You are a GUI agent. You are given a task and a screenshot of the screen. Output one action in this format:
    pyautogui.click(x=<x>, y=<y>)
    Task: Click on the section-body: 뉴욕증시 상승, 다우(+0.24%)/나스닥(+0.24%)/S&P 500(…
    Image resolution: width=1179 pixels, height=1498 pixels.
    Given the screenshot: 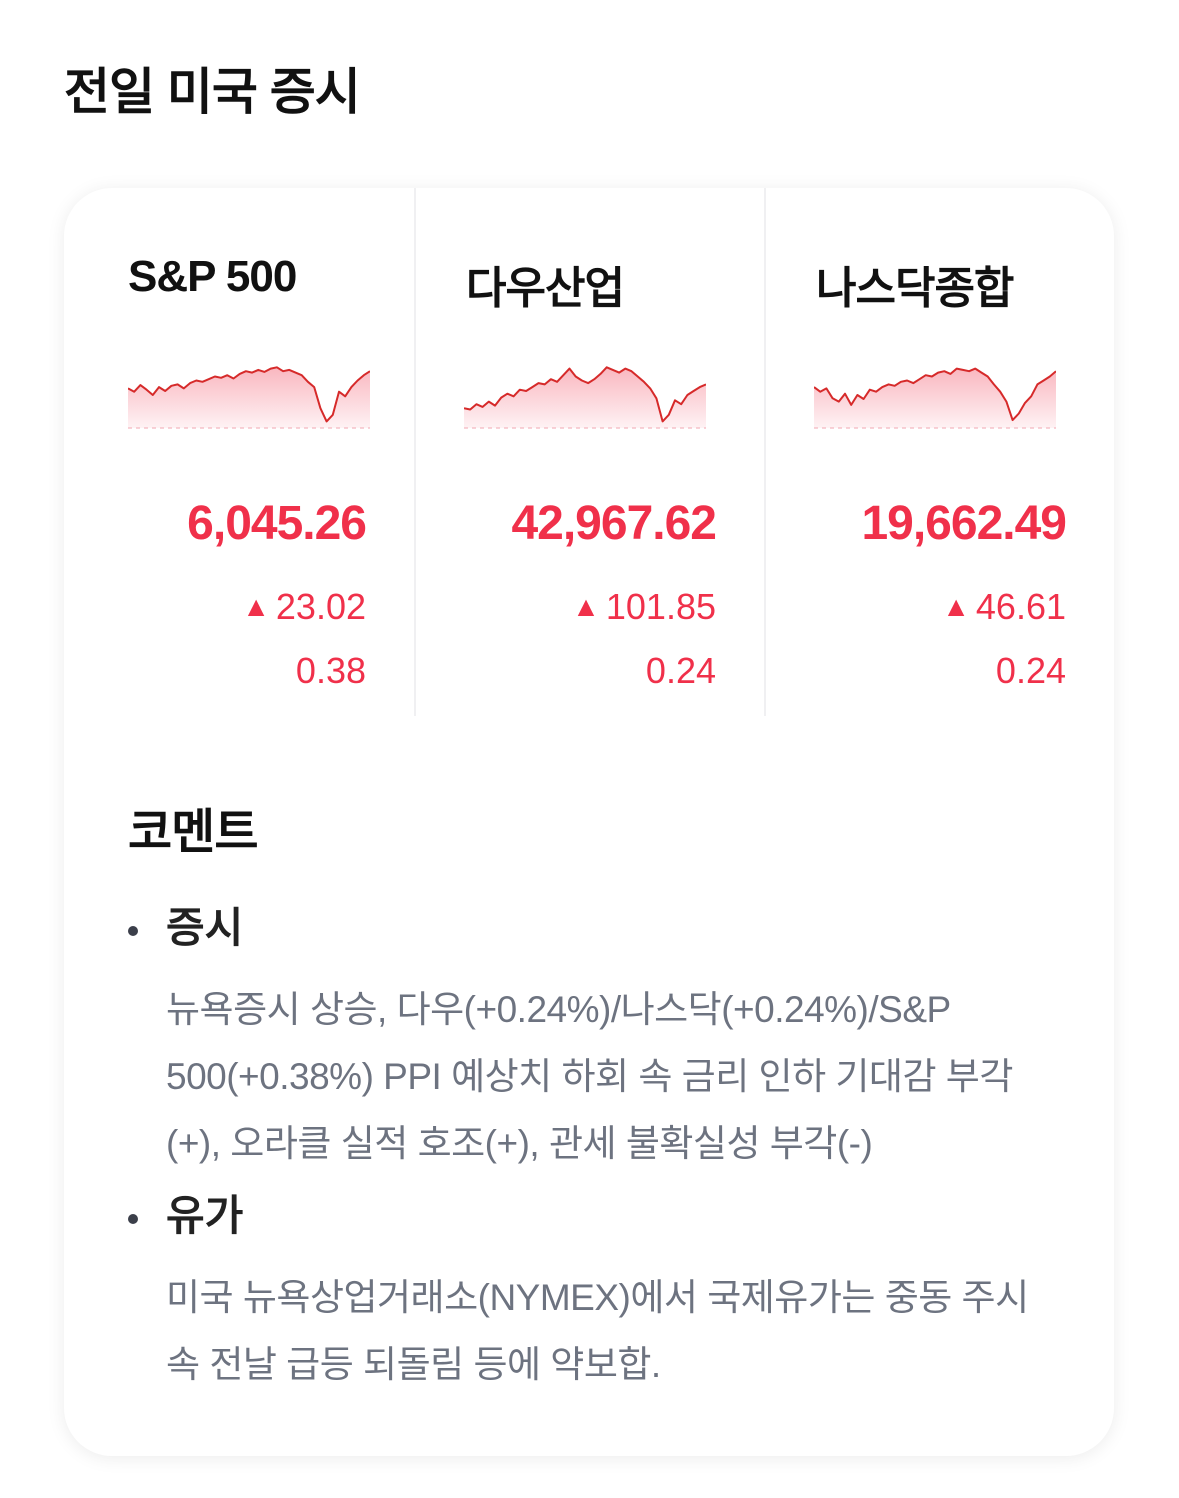 What is the action you would take?
    pyautogui.click(x=589, y=1076)
    